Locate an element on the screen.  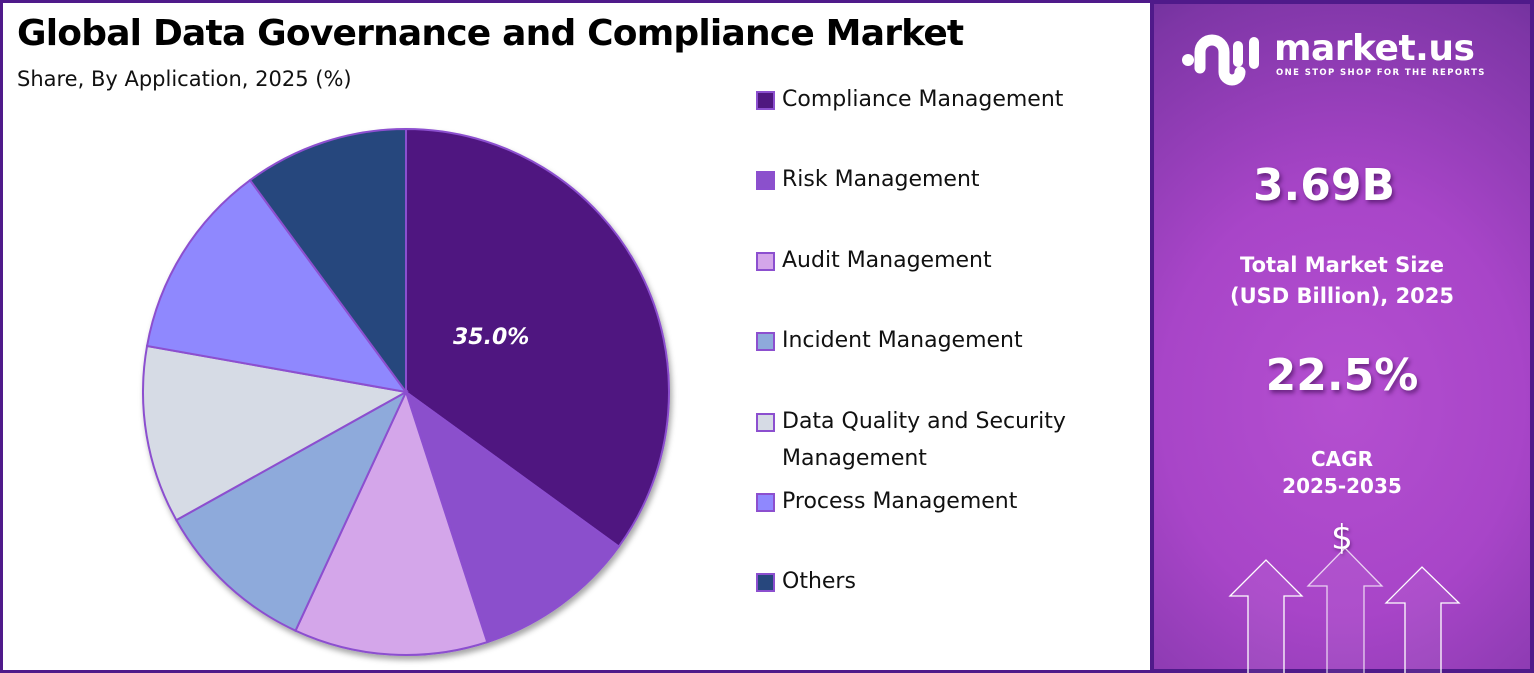
legend-item-others: Others is located at coordinates (939, 584).